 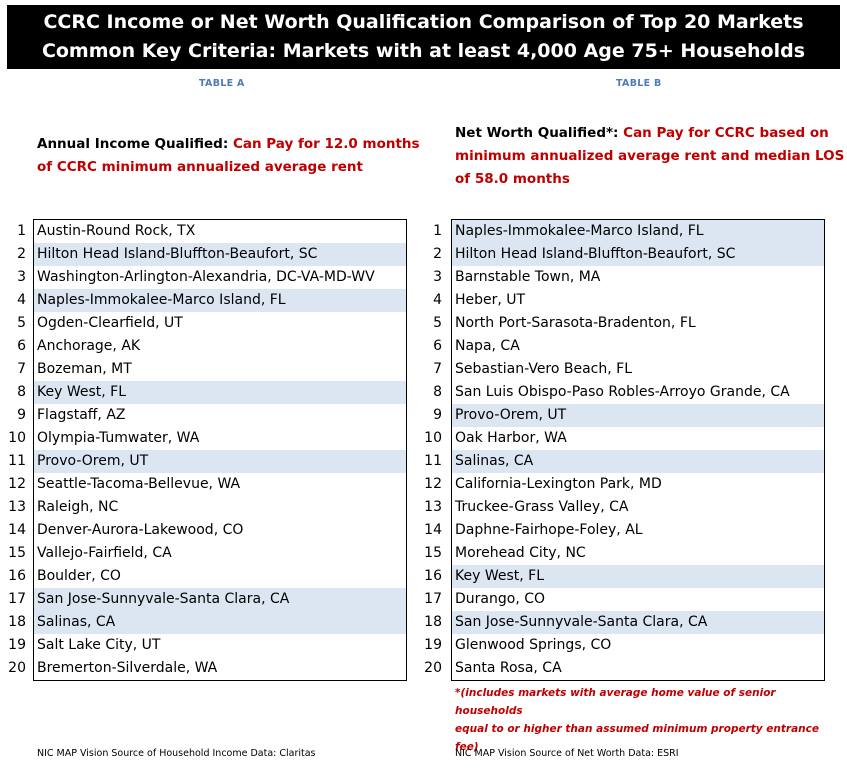 What do you see at coordinates (220, 599) in the screenshot?
I see `market-row: San Jose-Sunnyvale-Santa Clara, CA` at bounding box center [220, 599].